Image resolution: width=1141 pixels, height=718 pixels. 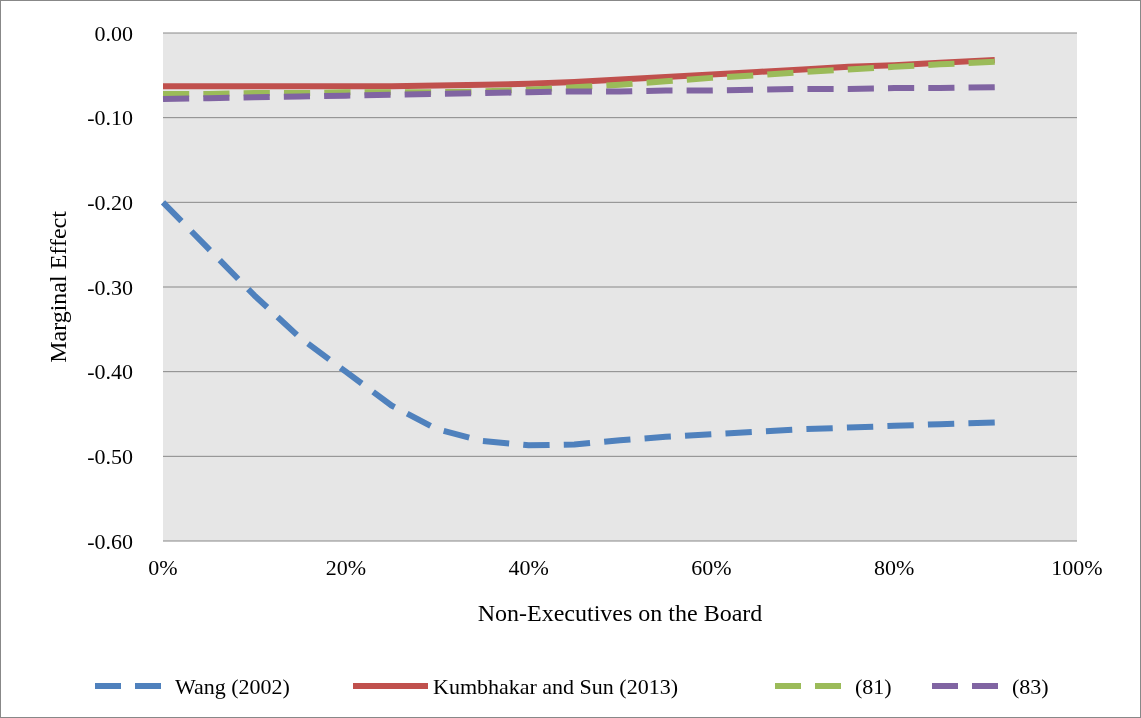 What do you see at coordinates (110, 372) in the screenshot?
I see `y-tick-label: -0.40` at bounding box center [110, 372].